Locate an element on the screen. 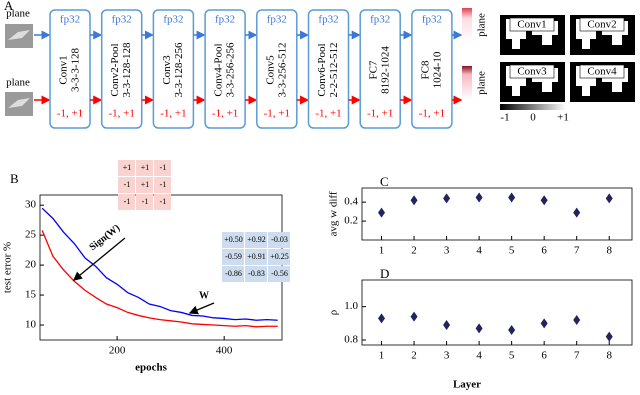 The height and width of the screenshot is (395, 640). layer-name: Conv4-Pool is located at coordinates (219, 69).